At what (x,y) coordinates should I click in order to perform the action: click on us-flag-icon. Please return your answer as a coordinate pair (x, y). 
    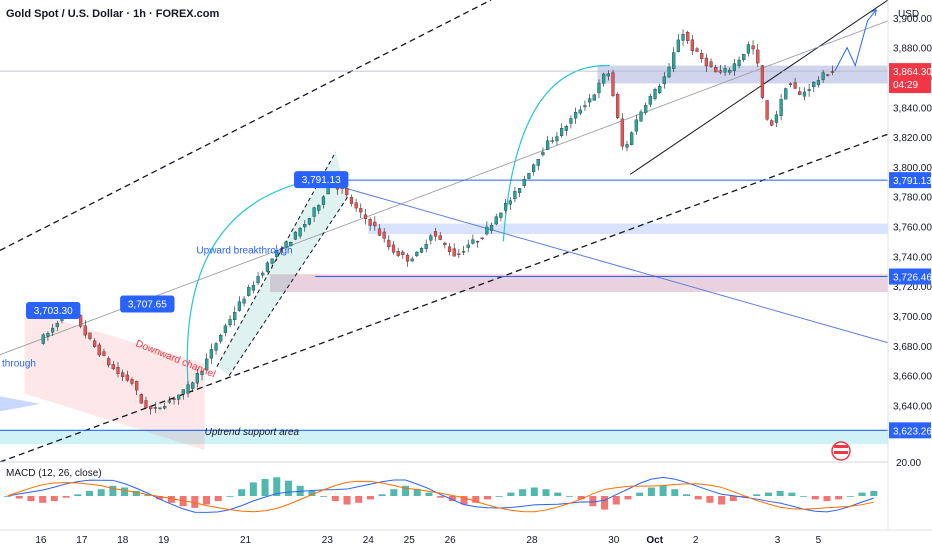
    Looking at the image, I should click on (841, 451).